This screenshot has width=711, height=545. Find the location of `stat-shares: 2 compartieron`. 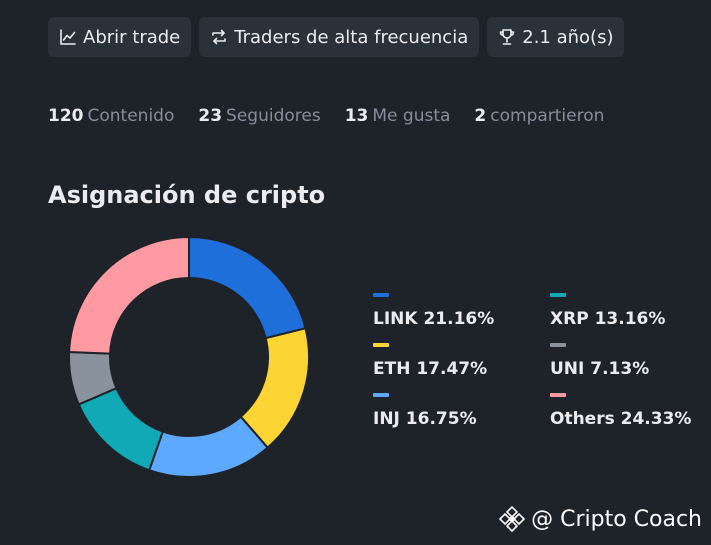

stat-shares: 2 compartieron is located at coordinates (539, 116).